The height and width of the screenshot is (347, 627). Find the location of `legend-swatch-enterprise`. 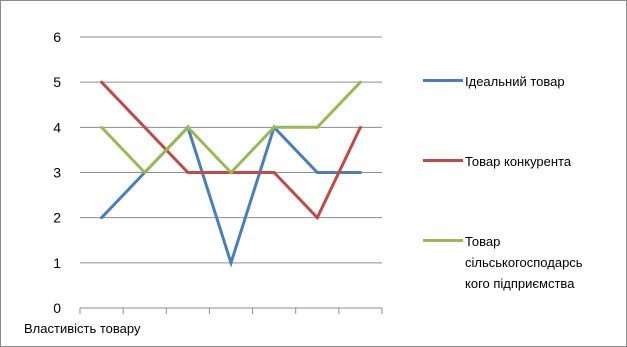

legend-swatch-enterprise is located at coordinates (443, 240).